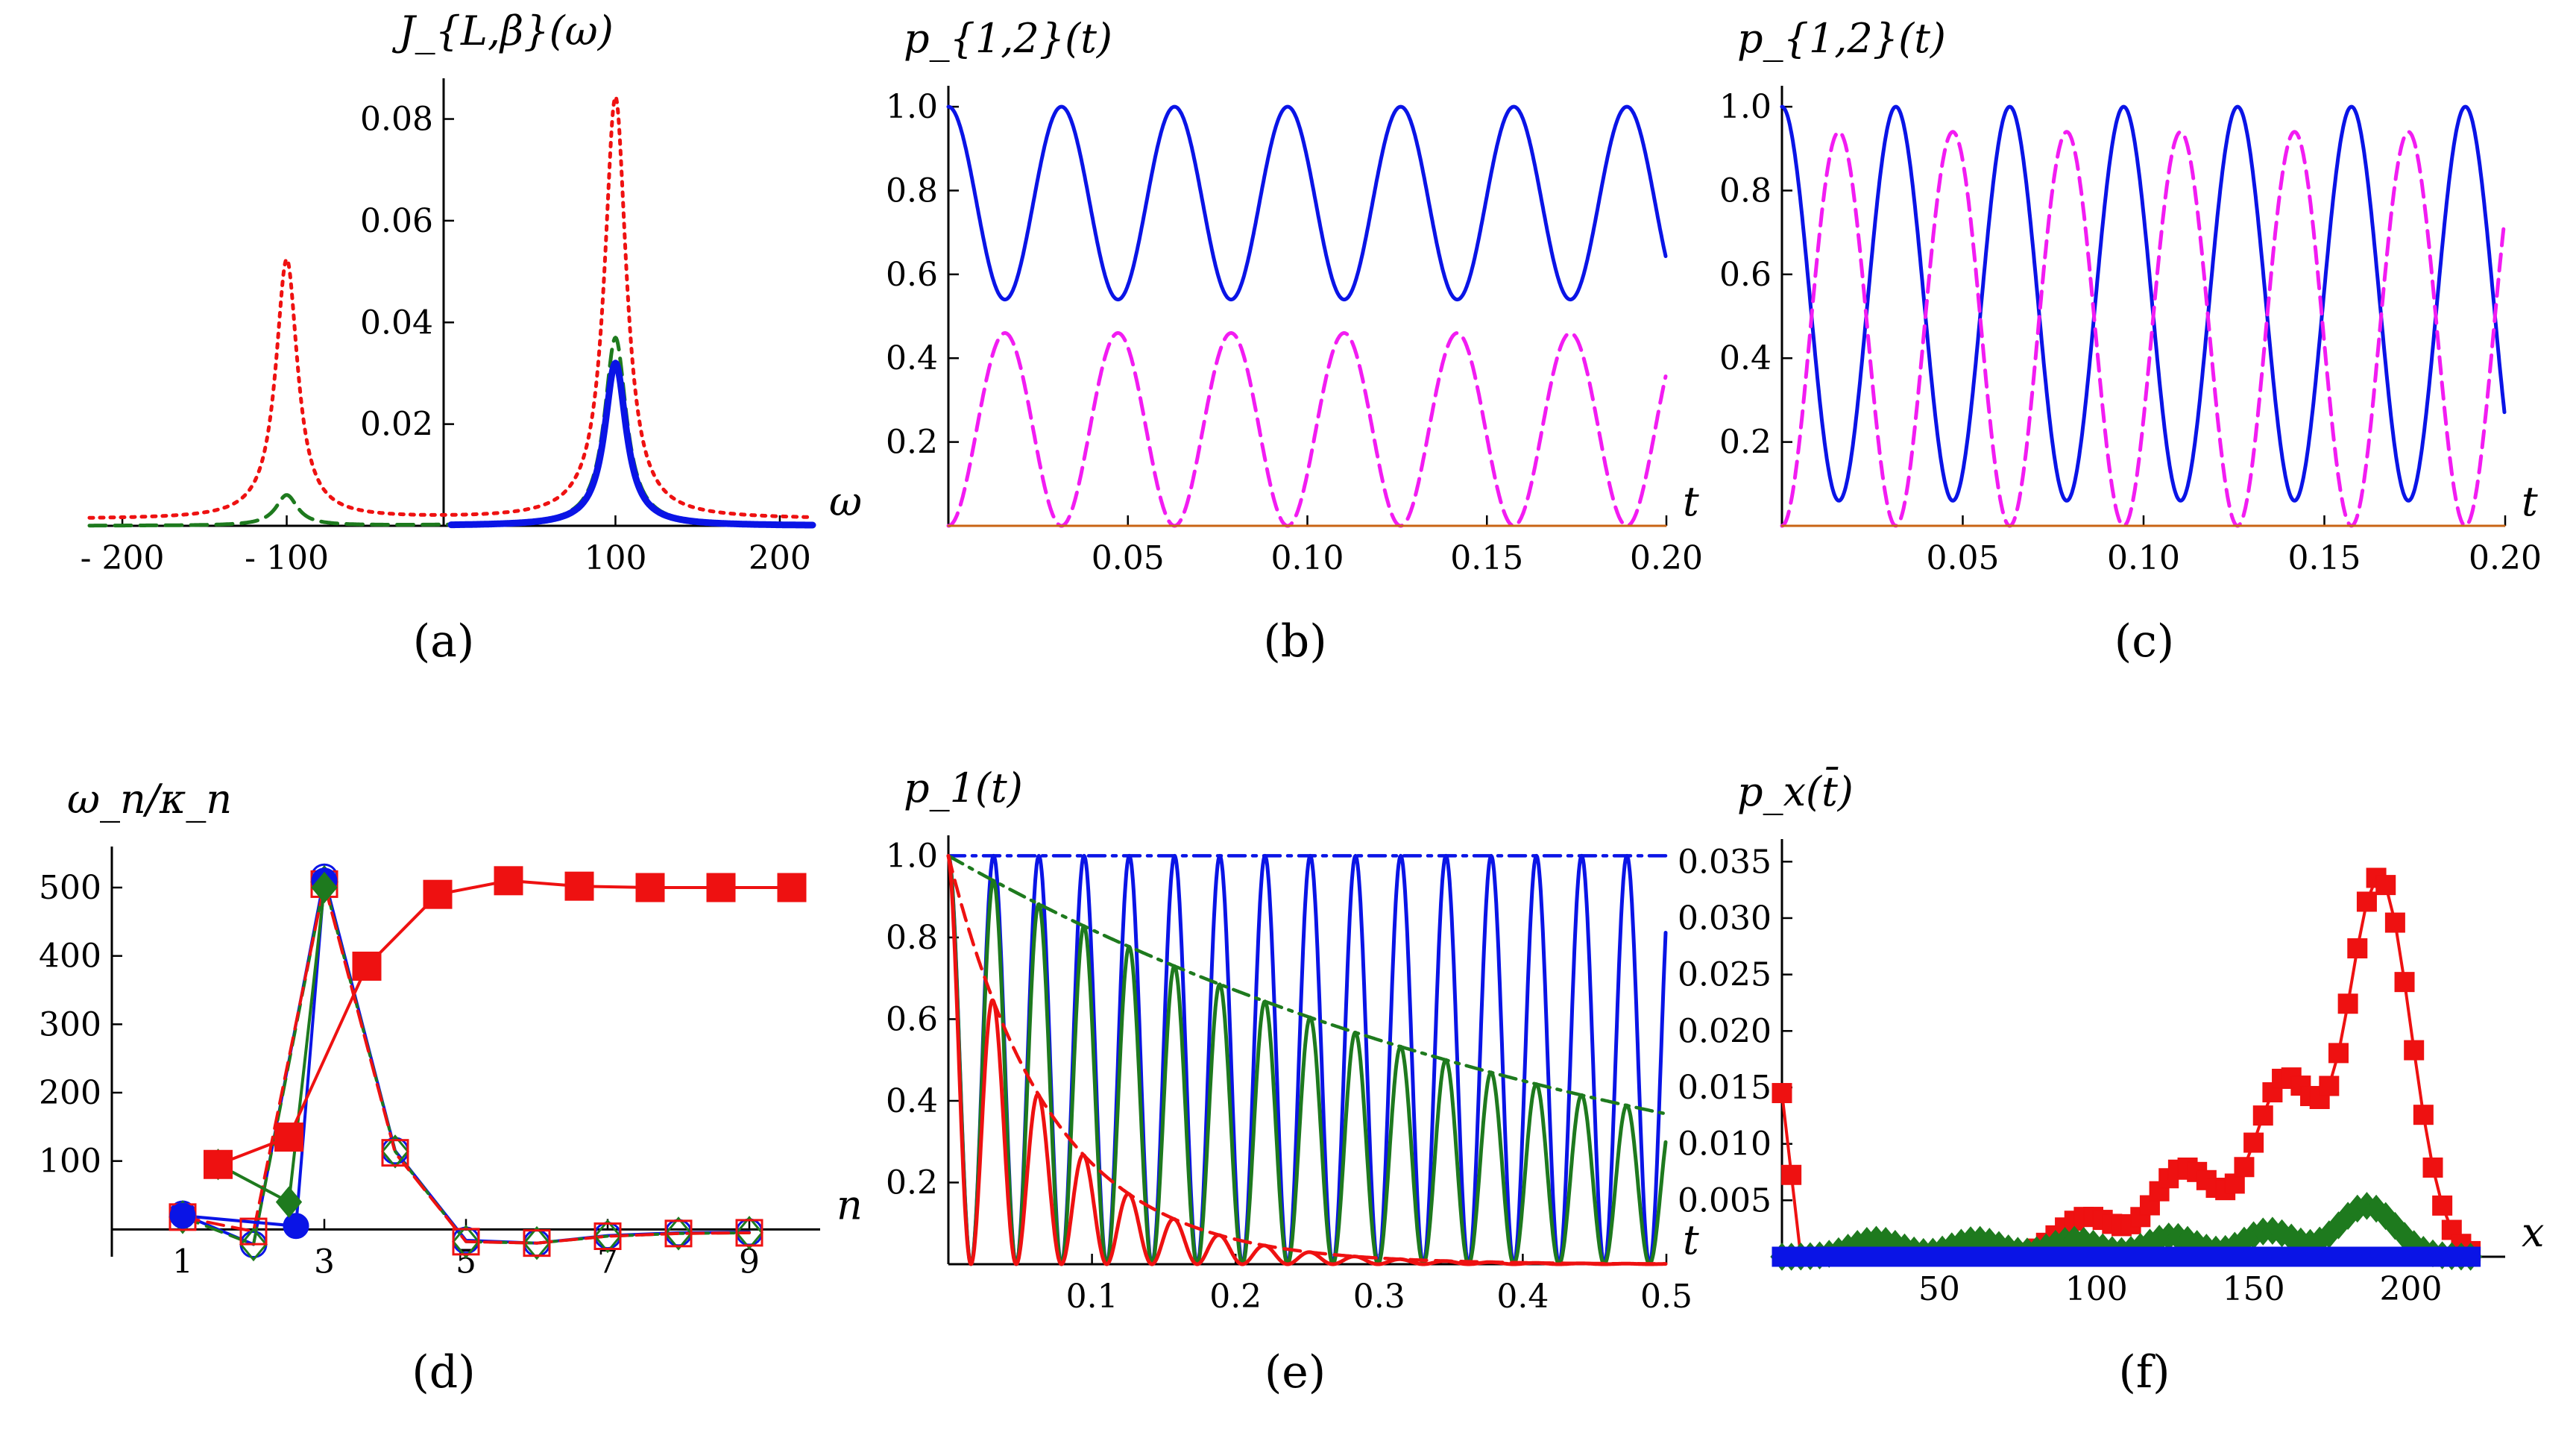  Describe the element at coordinates (2144, 1372) in the screenshot. I see `panel-f-tag: (f)` at that location.